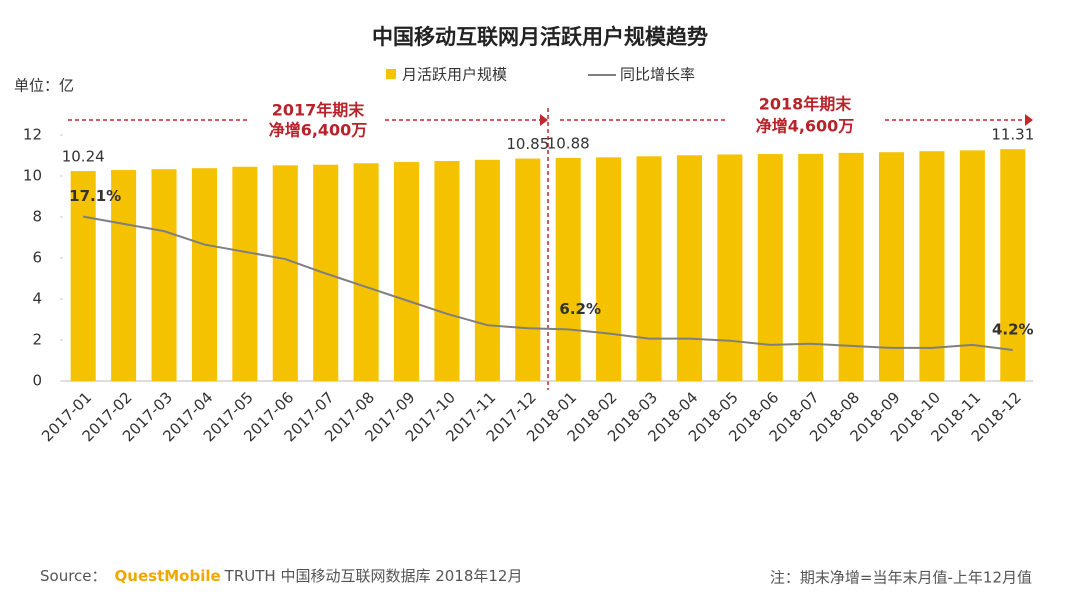 The height and width of the screenshot is (594, 1080). I want to click on unit-label: 单位：亿, so click(44, 86).